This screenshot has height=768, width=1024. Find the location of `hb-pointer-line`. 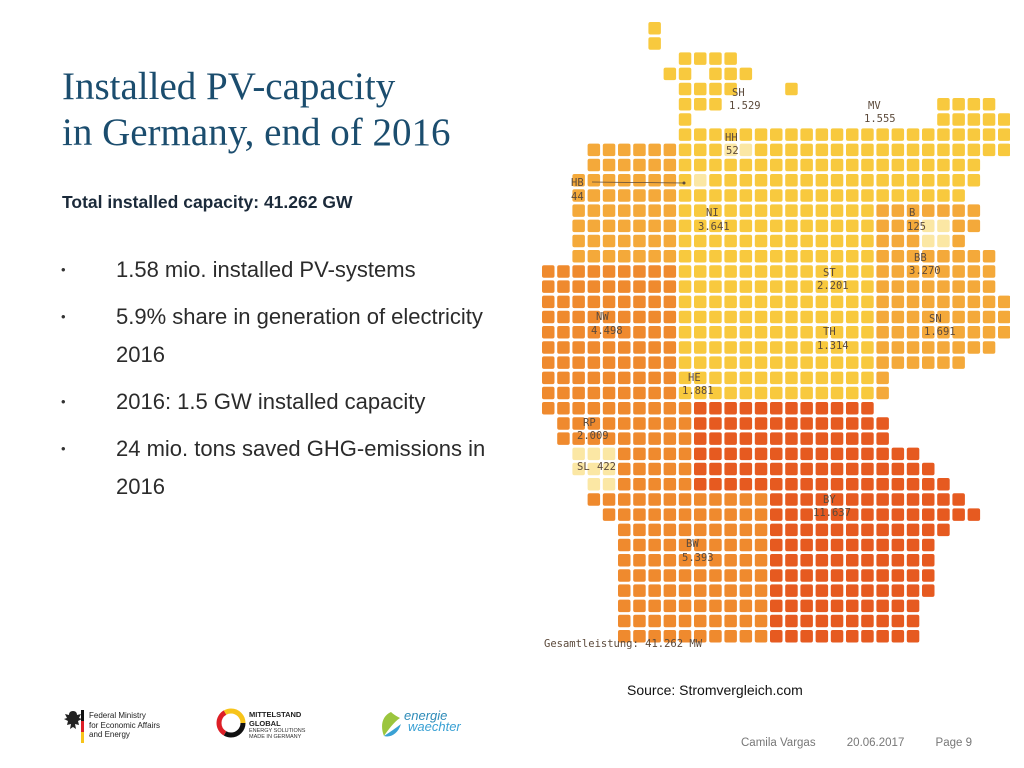

hb-pointer-line is located at coordinates (638, 182).